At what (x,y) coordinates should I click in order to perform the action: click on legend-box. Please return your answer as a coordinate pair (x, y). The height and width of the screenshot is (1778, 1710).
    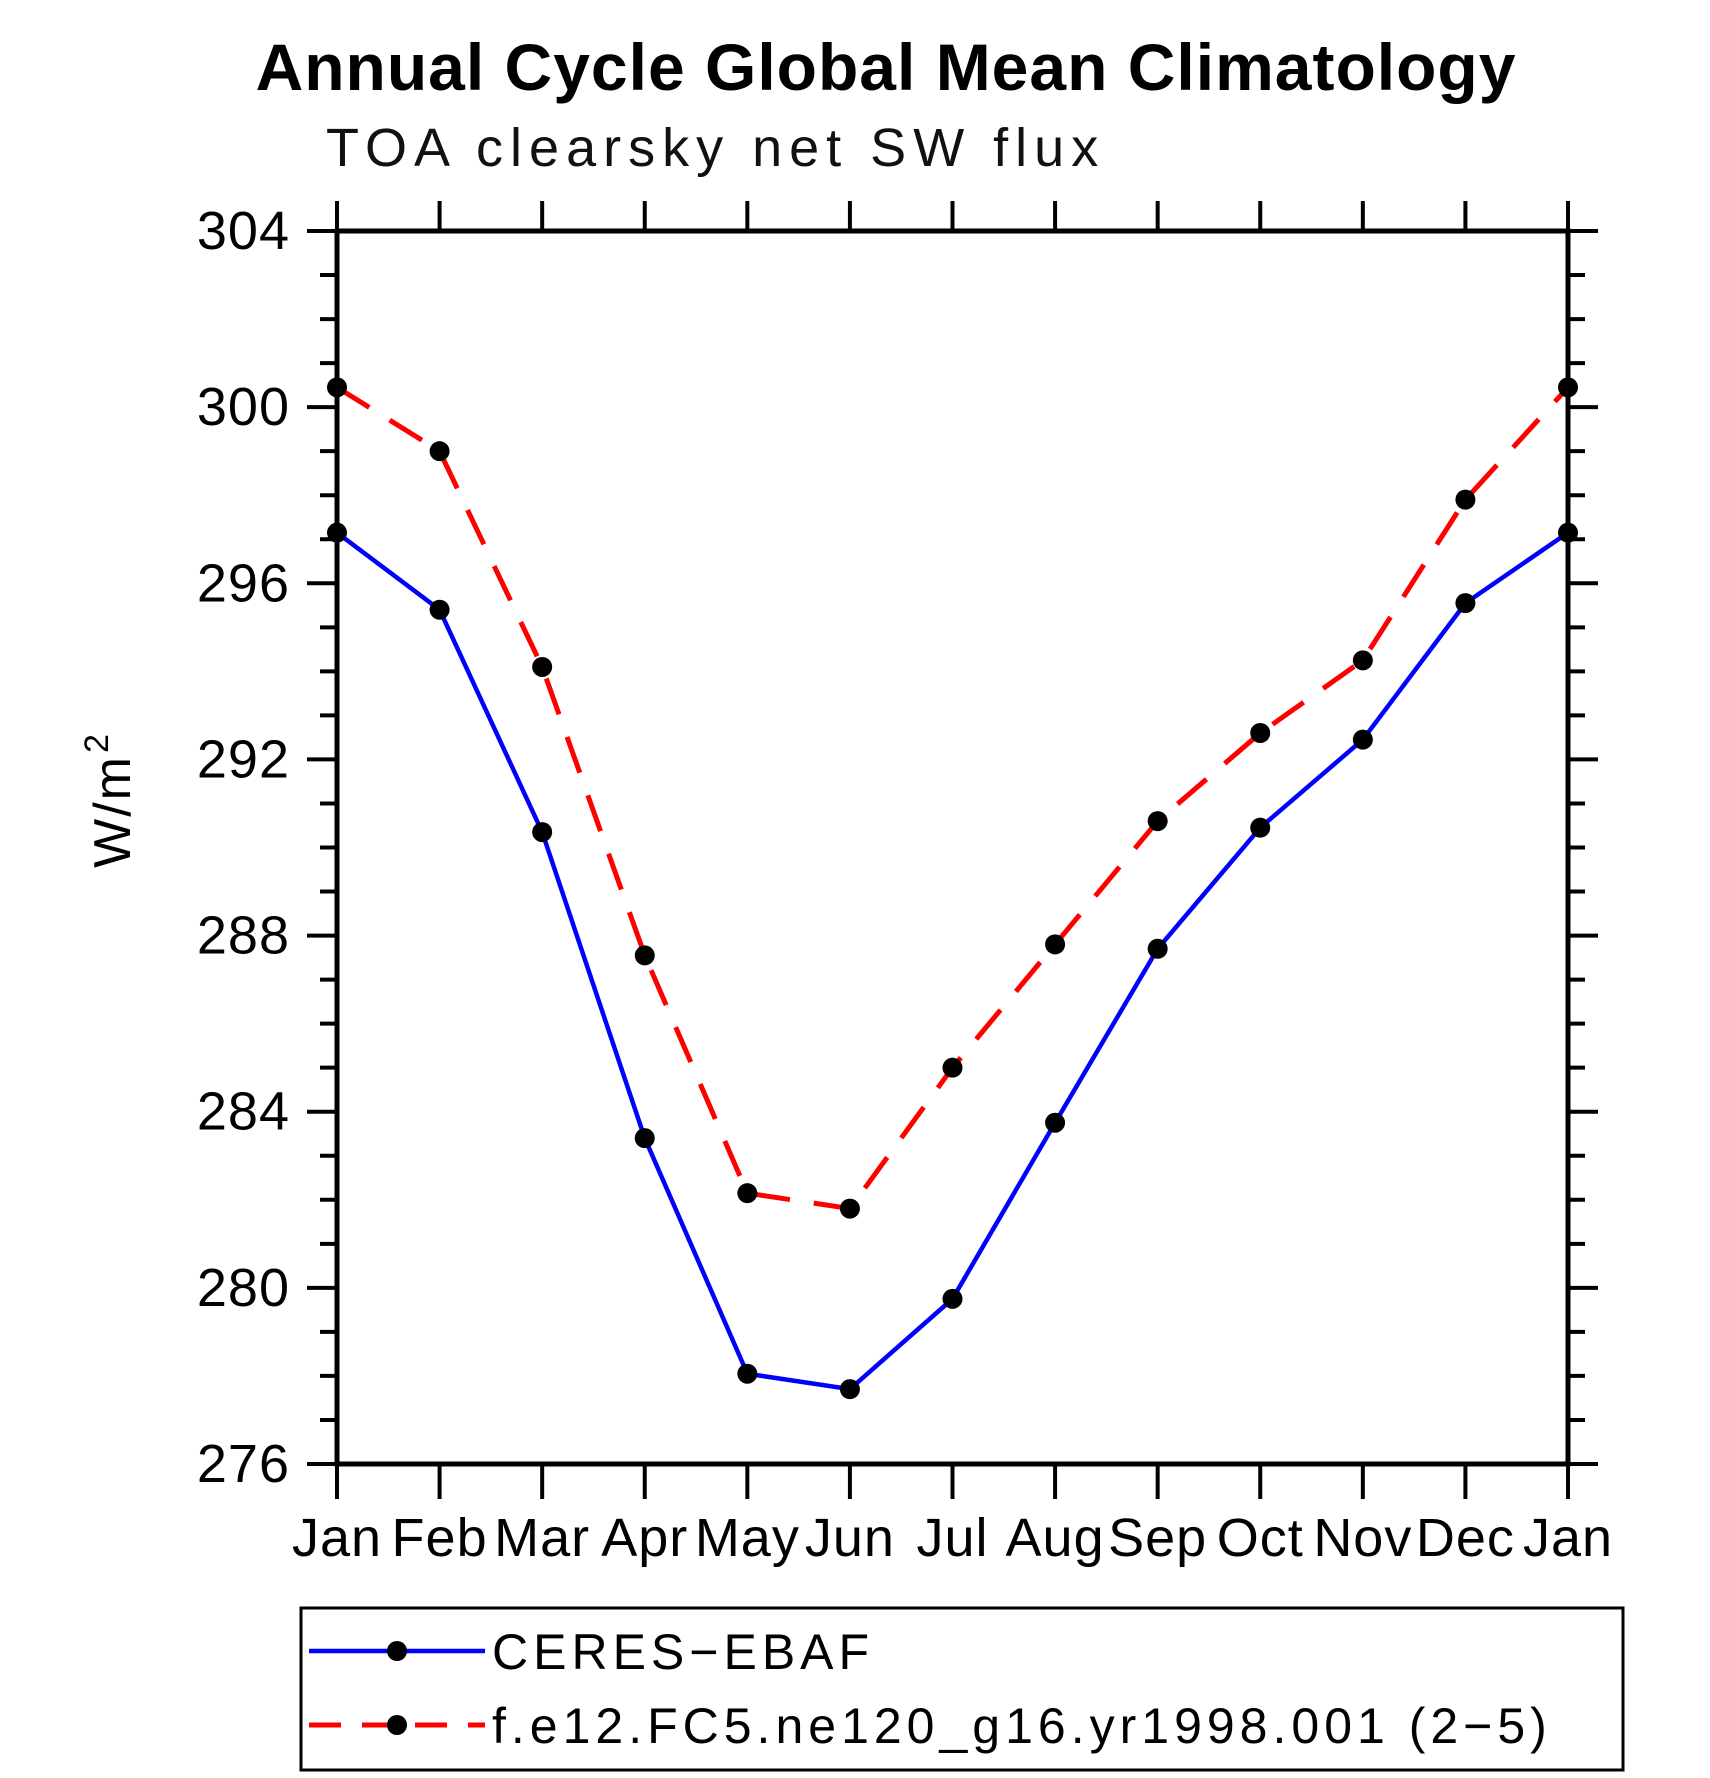
    Looking at the image, I should click on (962, 1689).